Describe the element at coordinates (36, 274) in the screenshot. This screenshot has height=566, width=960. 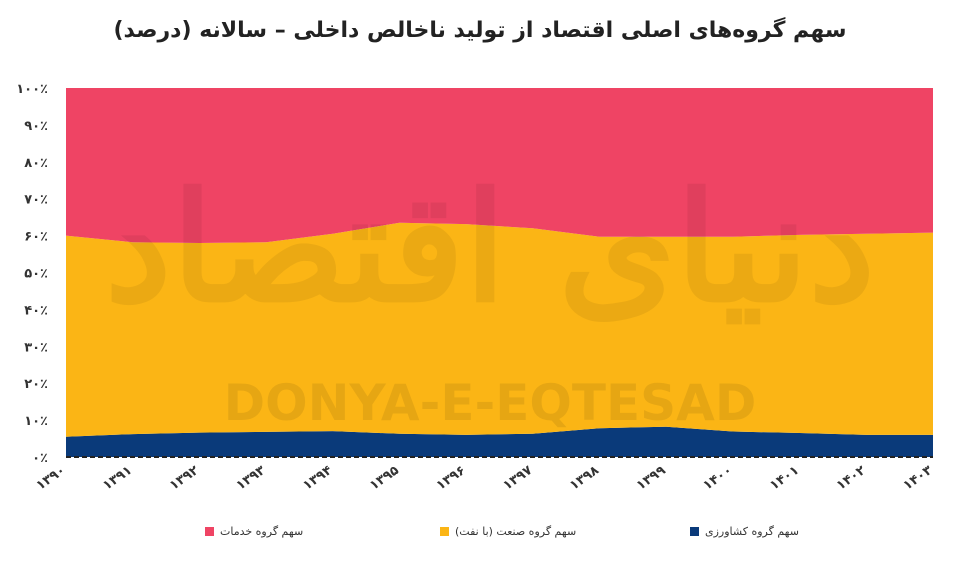
I see `y-tick-label: ۵۰٪` at that location.